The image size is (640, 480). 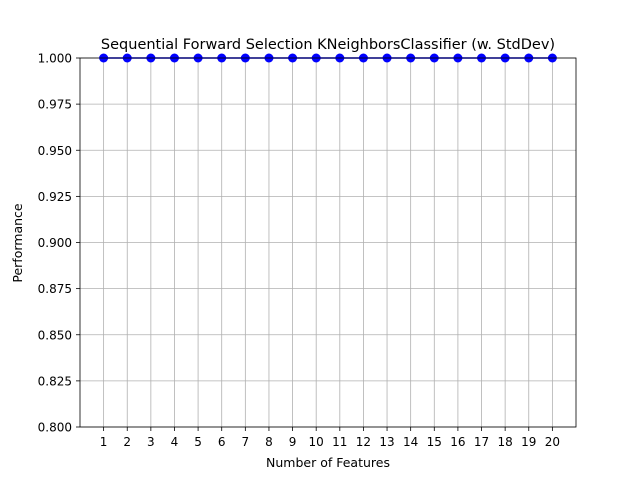 I want to click on x-axis-label: Number of Features, so click(x=328, y=462).